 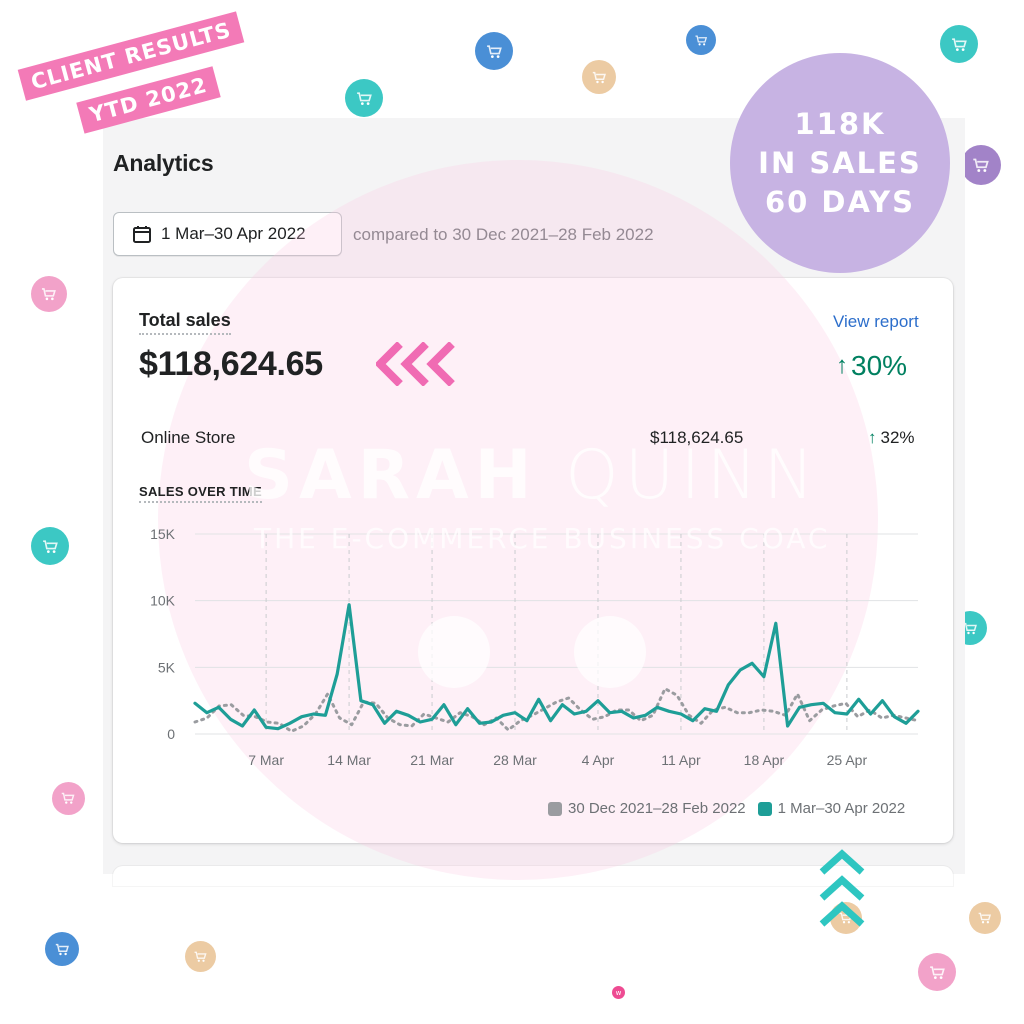 What do you see at coordinates (556, 710) in the screenshot?
I see `series-line-previous` at bounding box center [556, 710].